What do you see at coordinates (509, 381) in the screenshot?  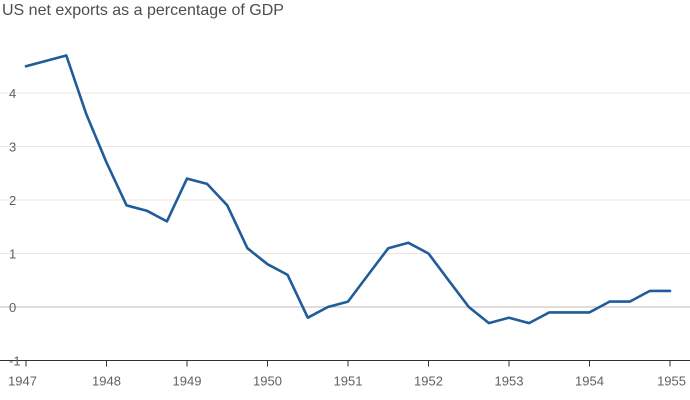 I see `x-tick-label: 1953` at bounding box center [509, 381].